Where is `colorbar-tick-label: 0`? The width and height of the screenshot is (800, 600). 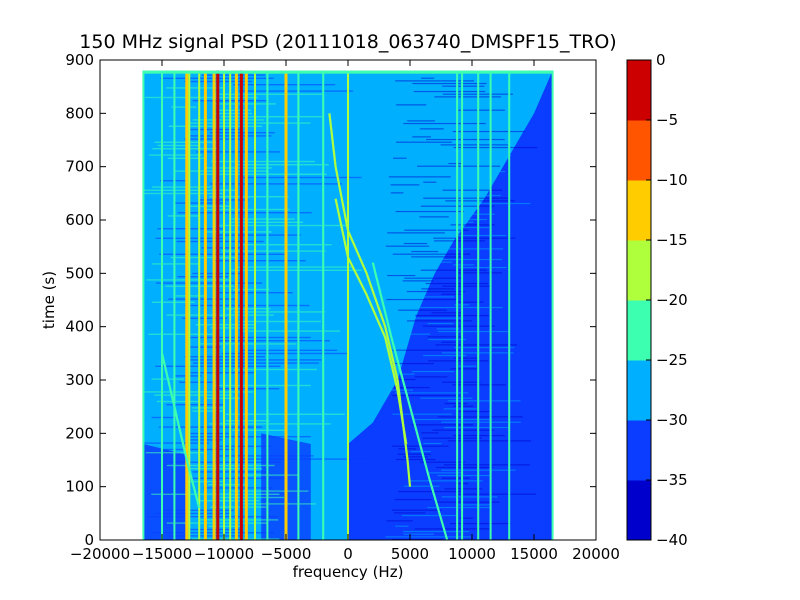 colorbar-tick-label: 0 is located at coordinates (661, 60).